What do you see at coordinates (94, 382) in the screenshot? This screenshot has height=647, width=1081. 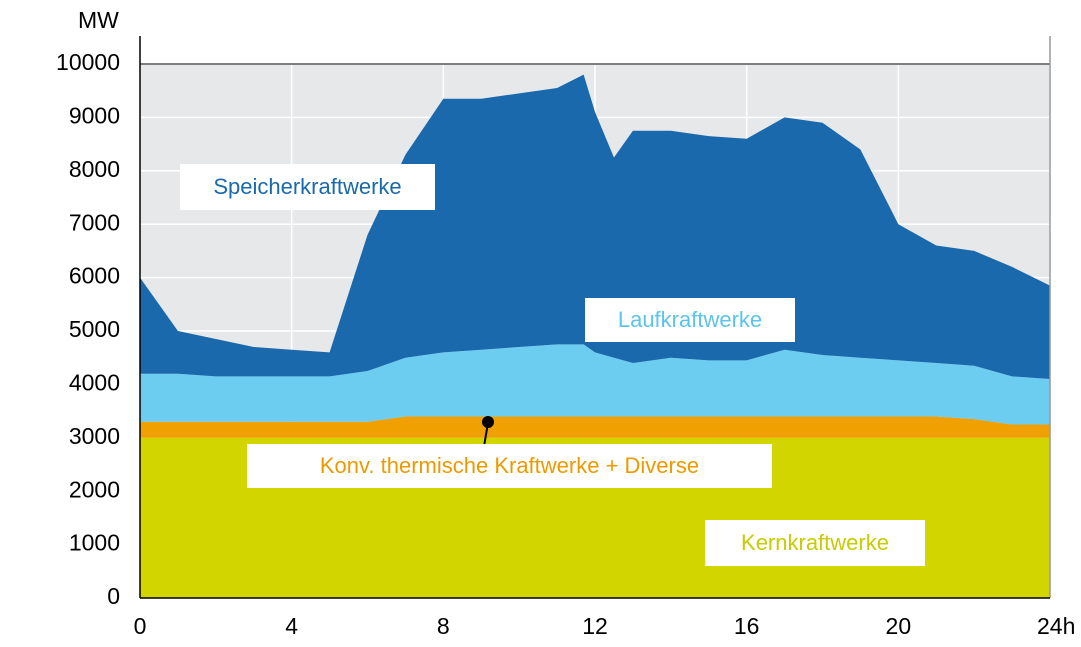 I see `y-tick-label: 4000` at bounding box center [94, 382].